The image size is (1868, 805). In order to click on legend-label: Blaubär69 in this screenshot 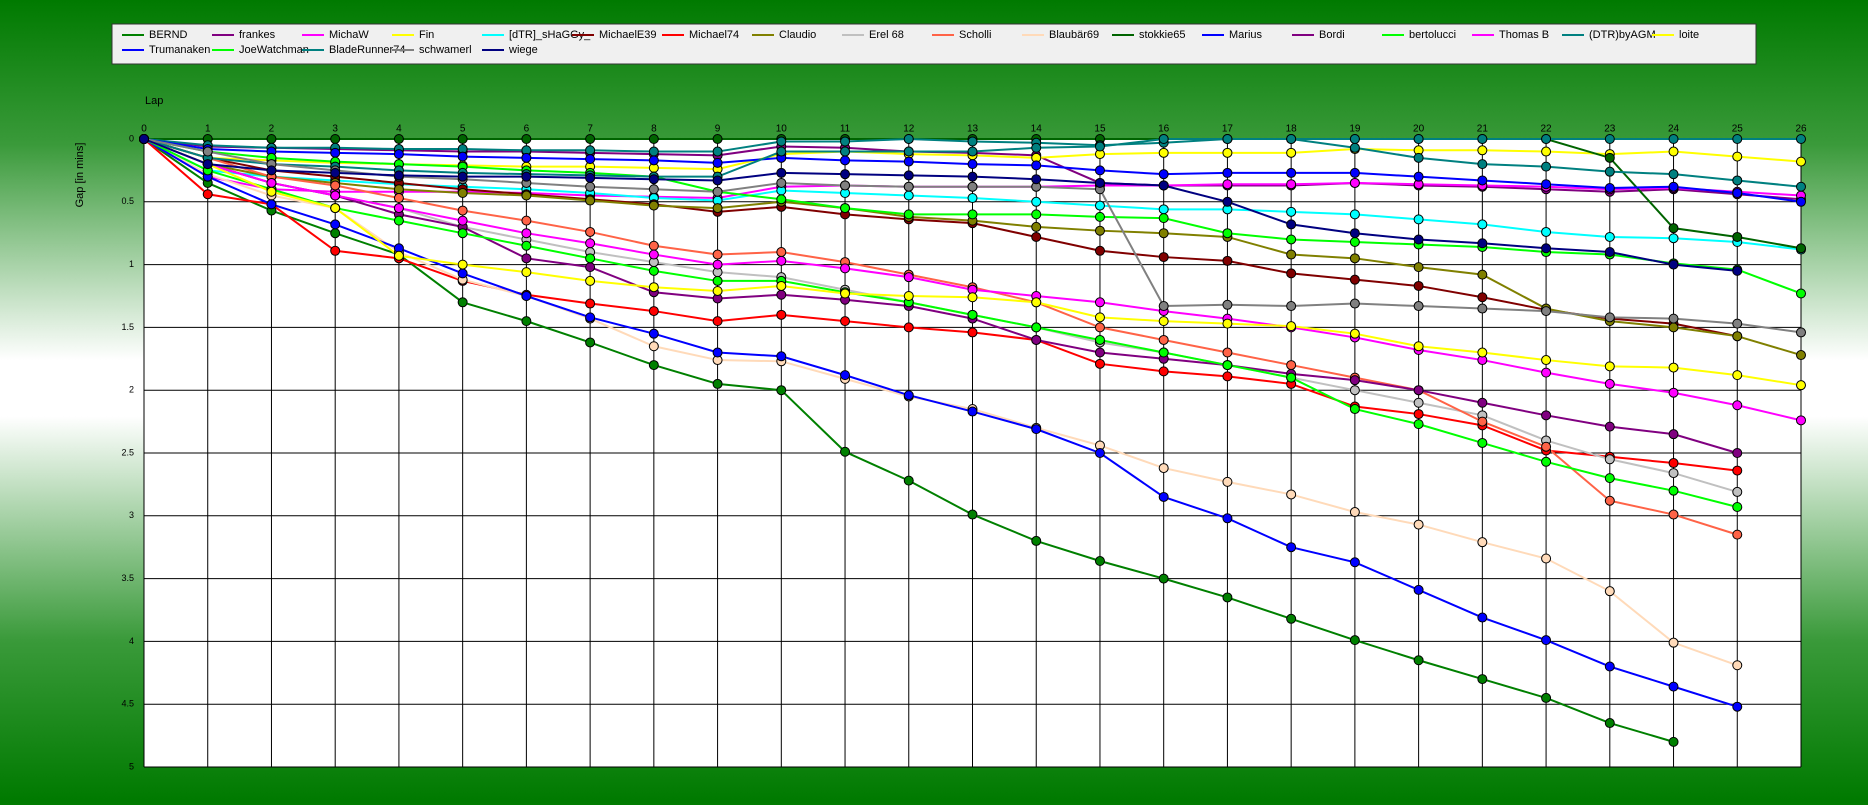, I will do `click(1074, 35)`.